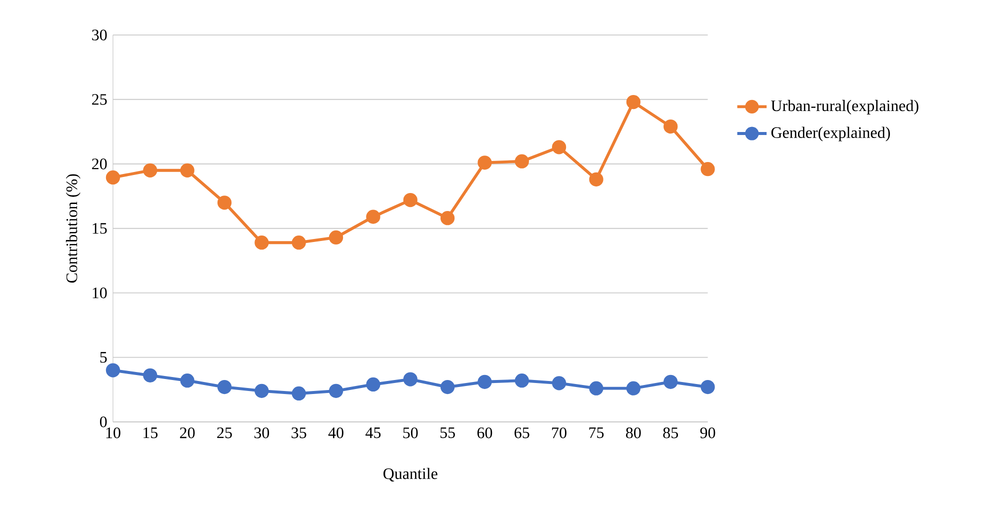 This screenshot has height=522, width=997. I want to click on y-axis-title: Contribution (%), so click(73, 228).